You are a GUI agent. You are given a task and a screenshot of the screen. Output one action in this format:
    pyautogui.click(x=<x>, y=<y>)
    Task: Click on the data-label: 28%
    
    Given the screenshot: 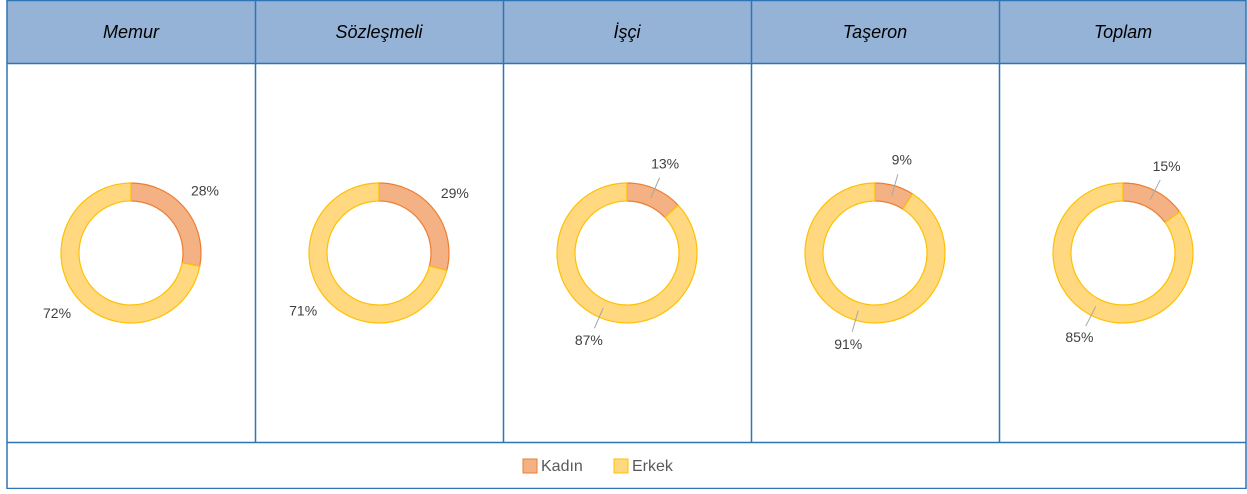 What is the action you would take?
    pyautogui.click(x=205, y=191)
    